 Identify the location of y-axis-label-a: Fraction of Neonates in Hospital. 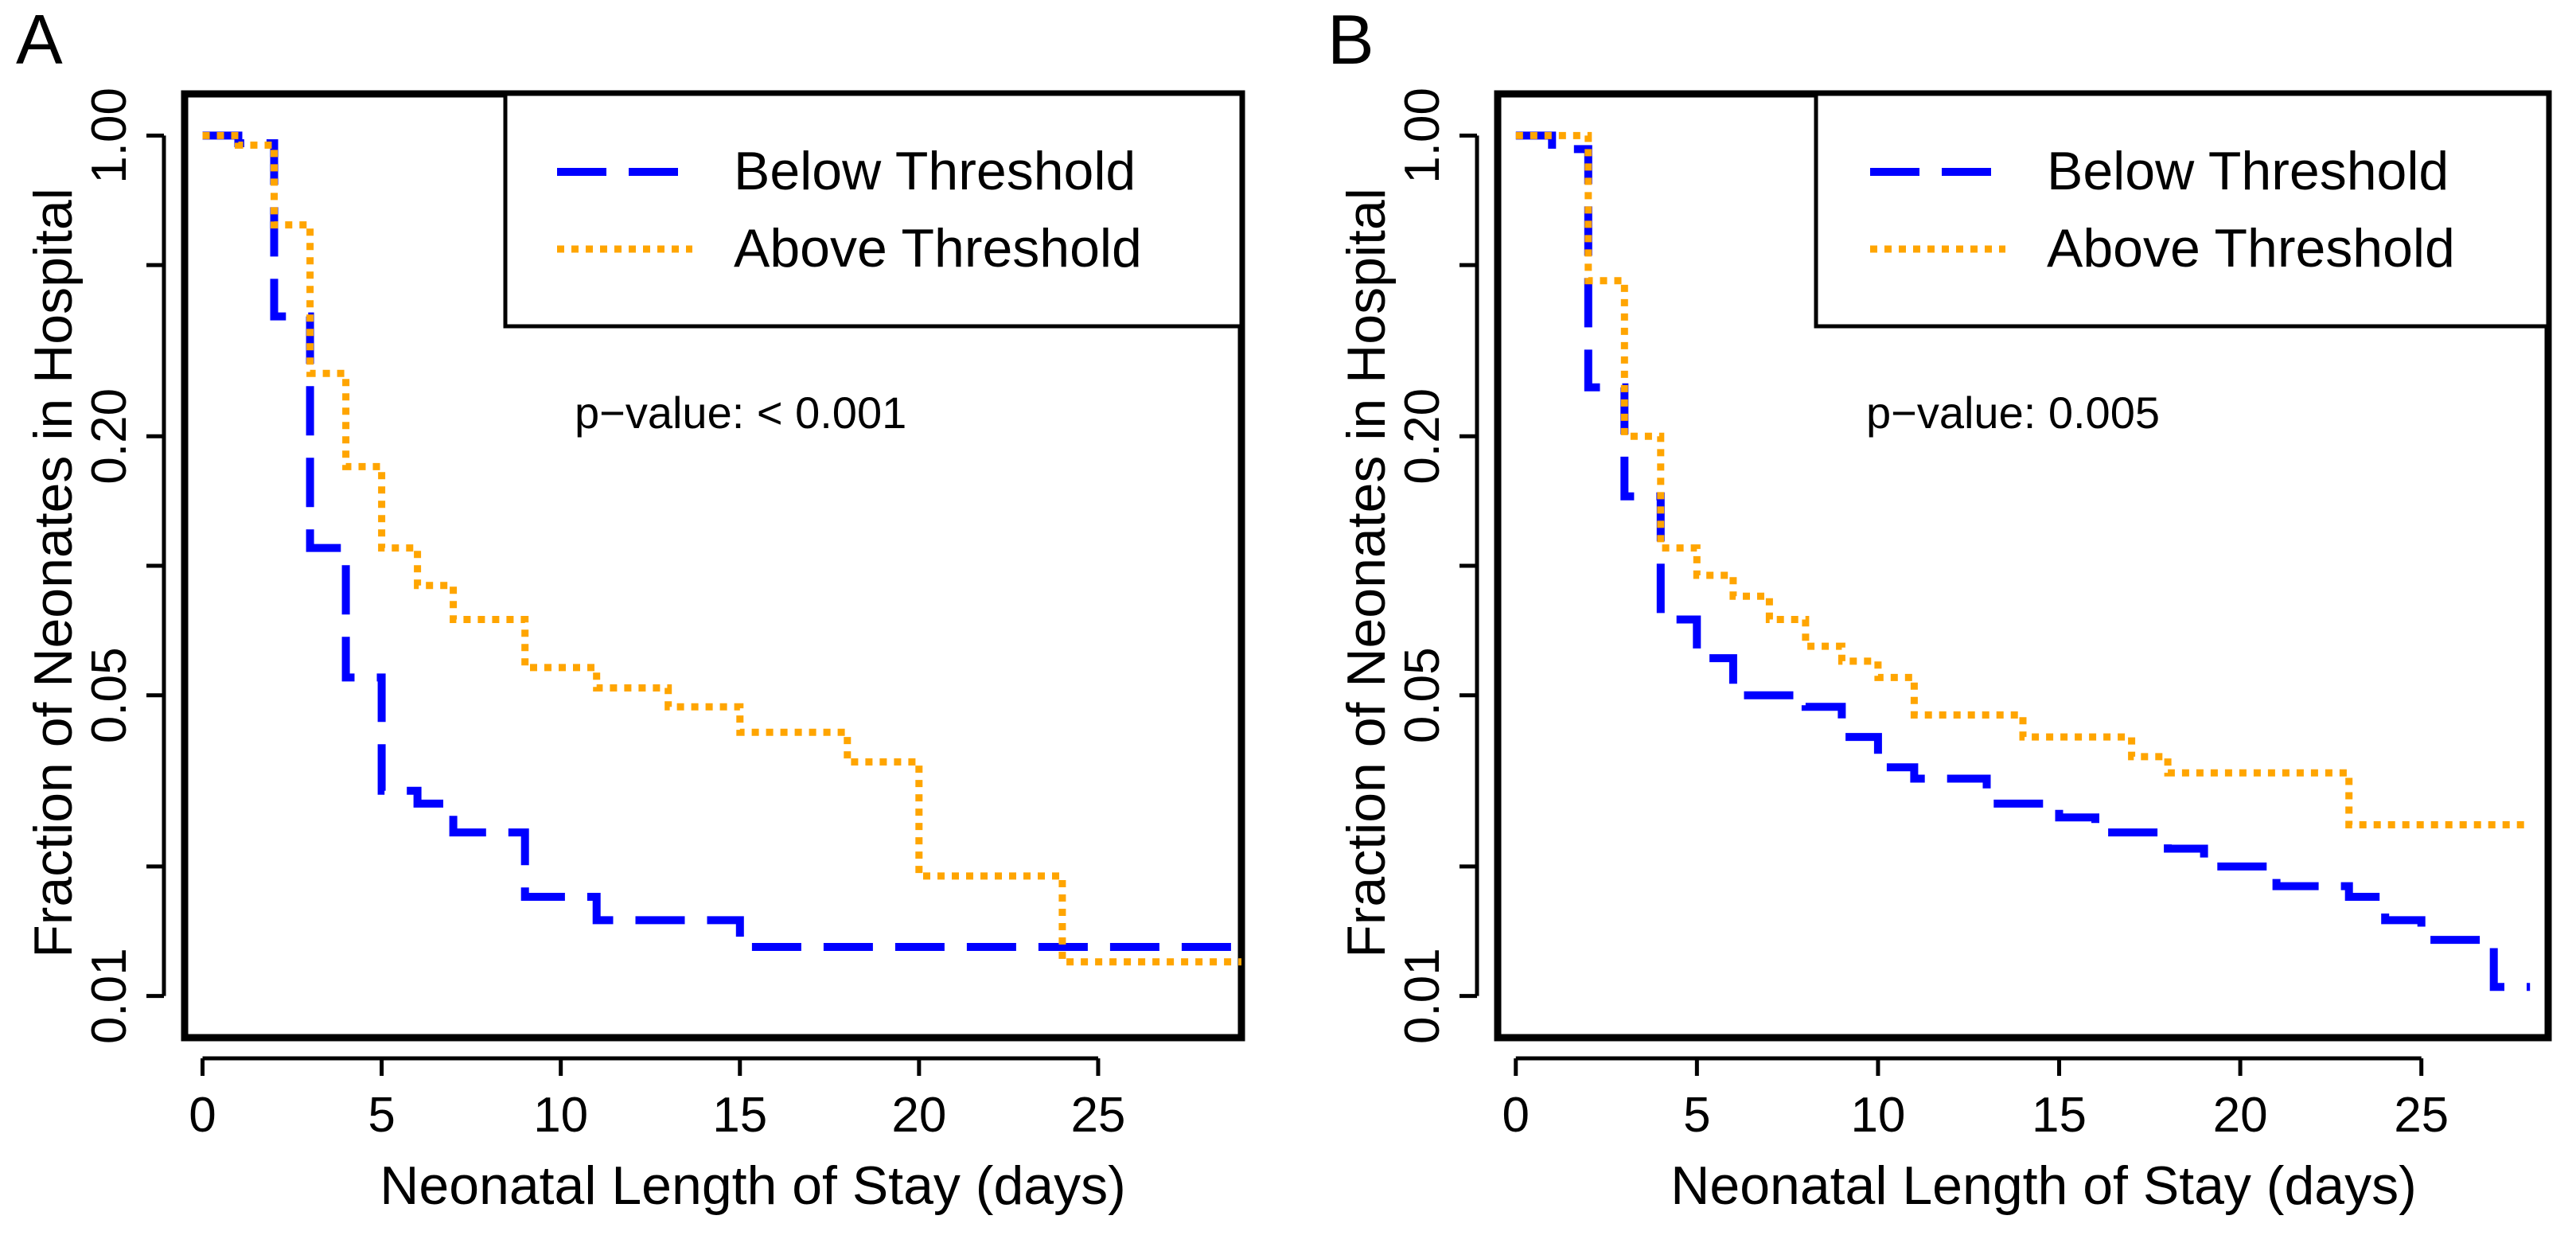
(53, 573).